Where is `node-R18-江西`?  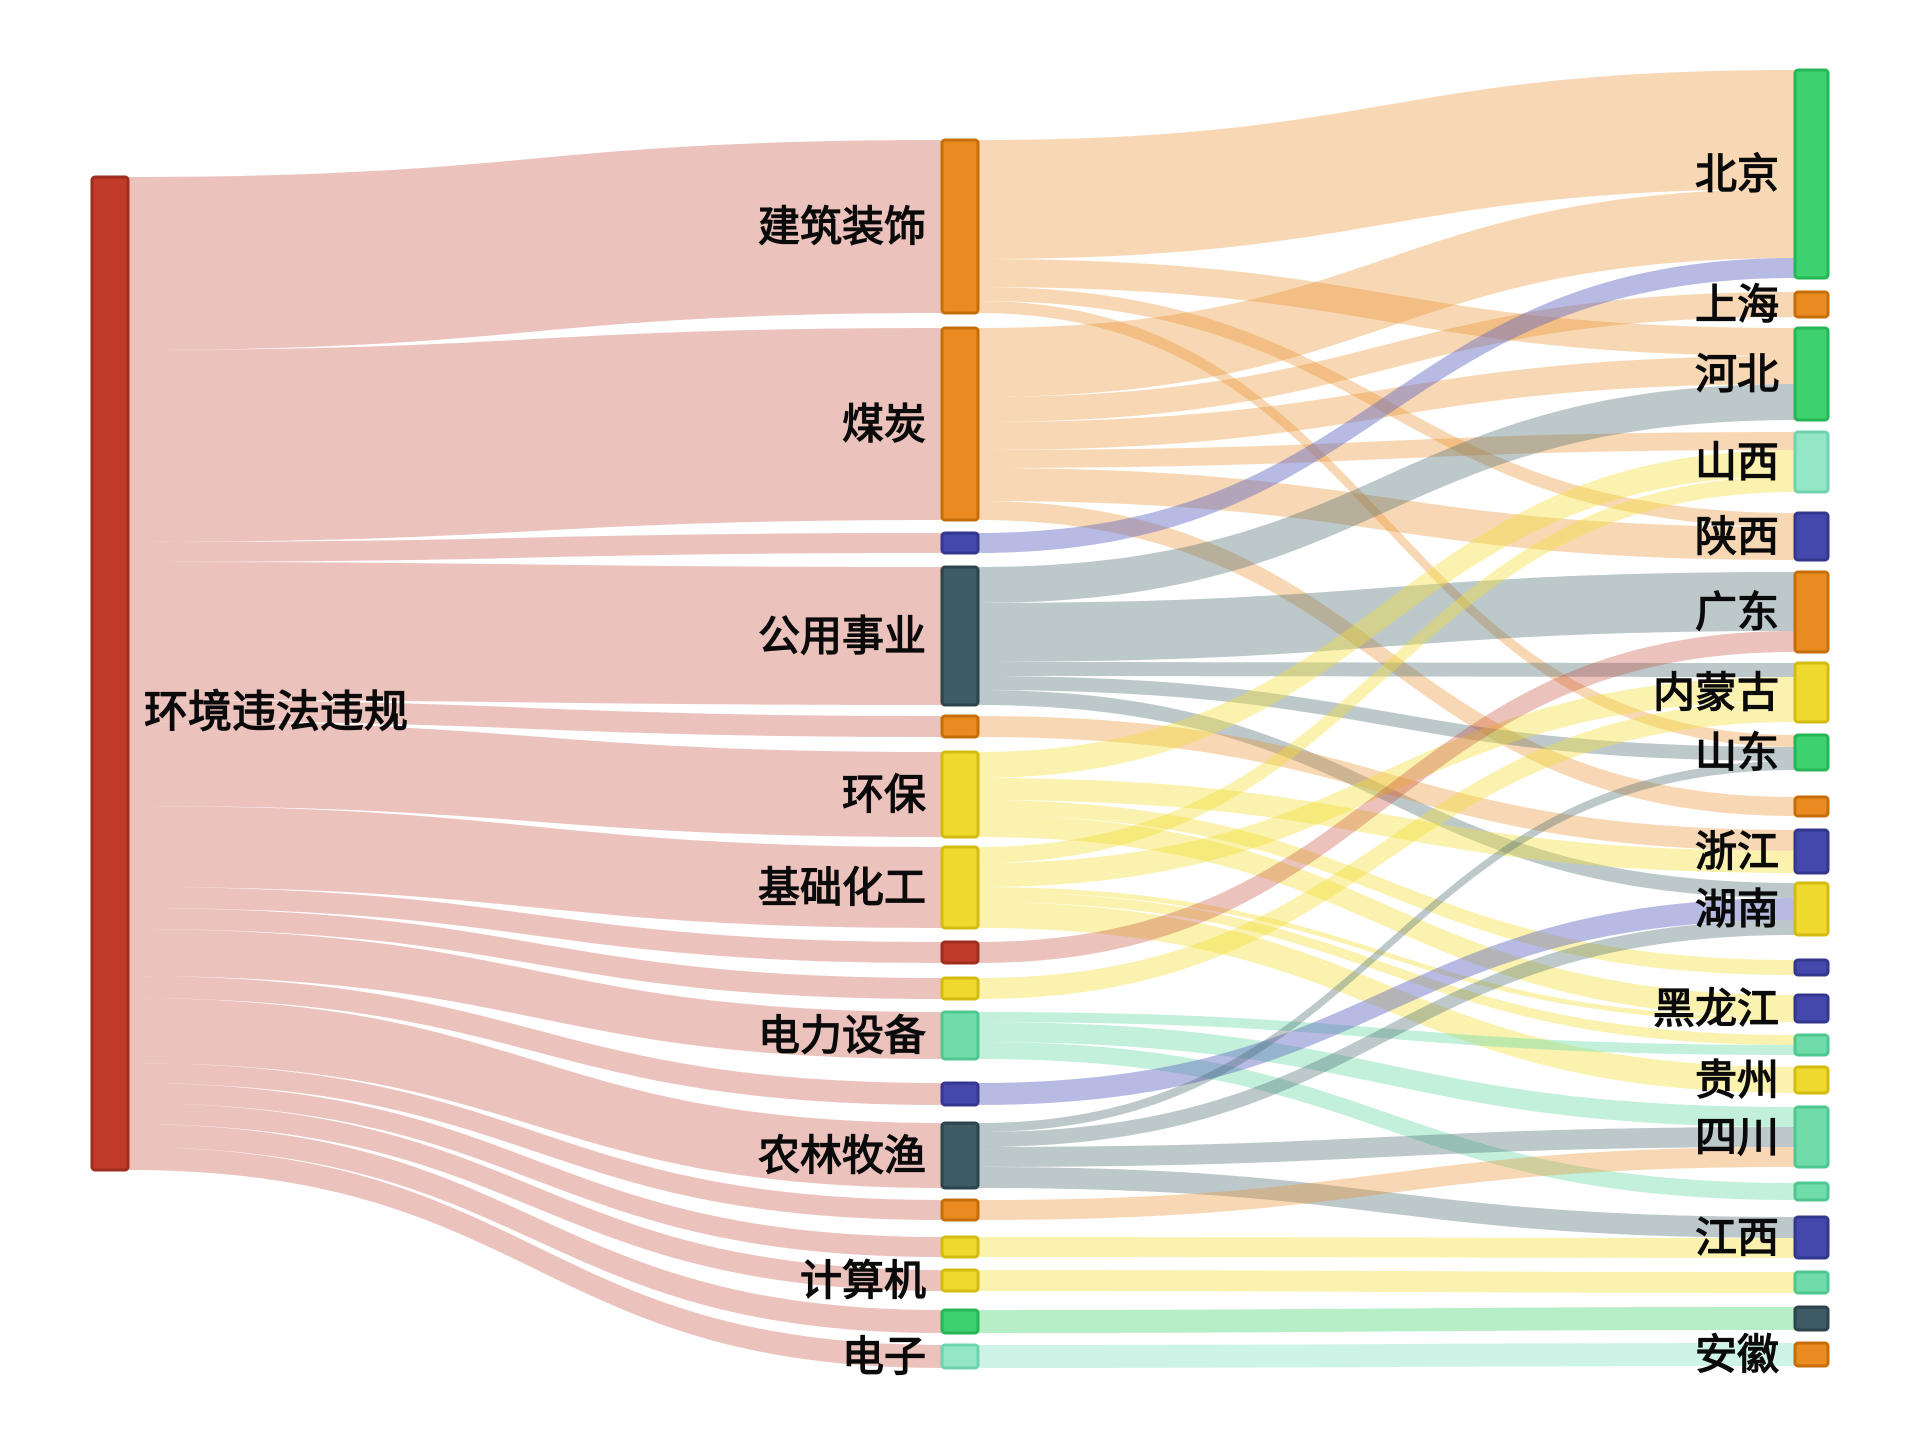
node-R18-江西 is located at coordinates (1811, 1237).